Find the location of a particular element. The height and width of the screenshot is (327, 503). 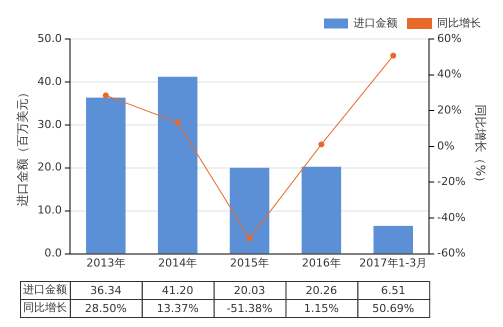

legend-label: 进口金额 is located at coordinates (376, 23).